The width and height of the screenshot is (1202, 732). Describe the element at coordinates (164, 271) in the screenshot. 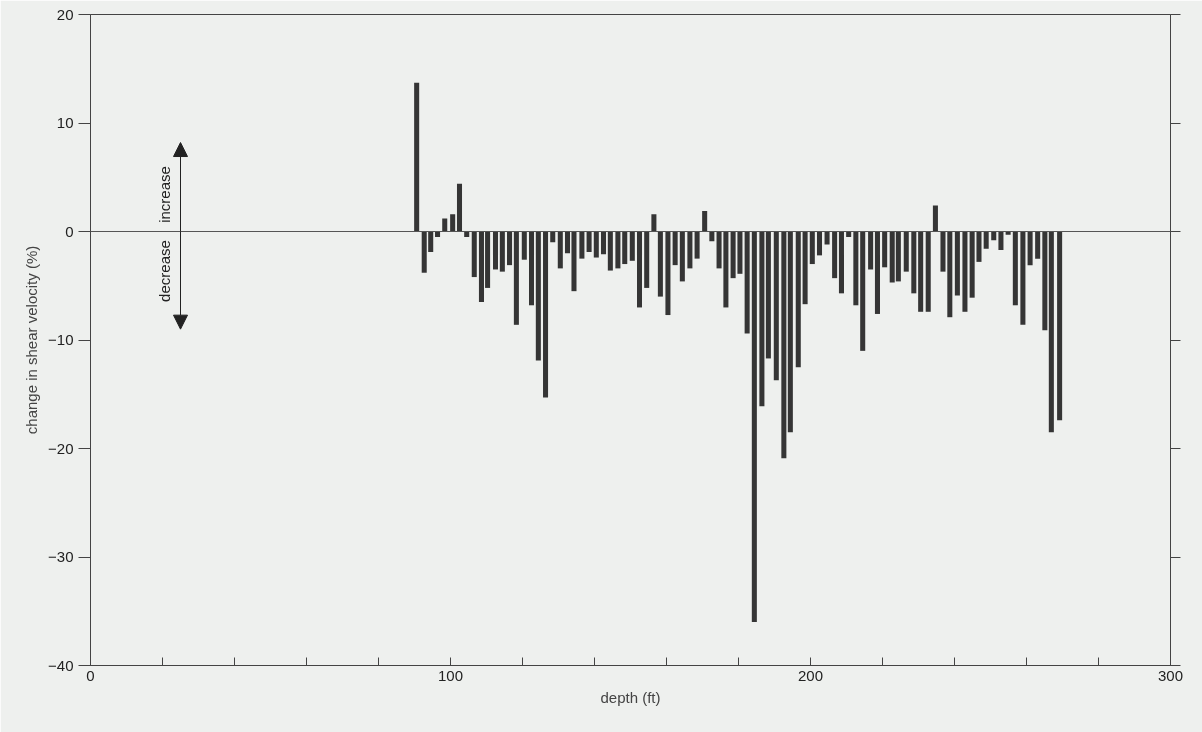

I see `annotation: decrease` at that location.